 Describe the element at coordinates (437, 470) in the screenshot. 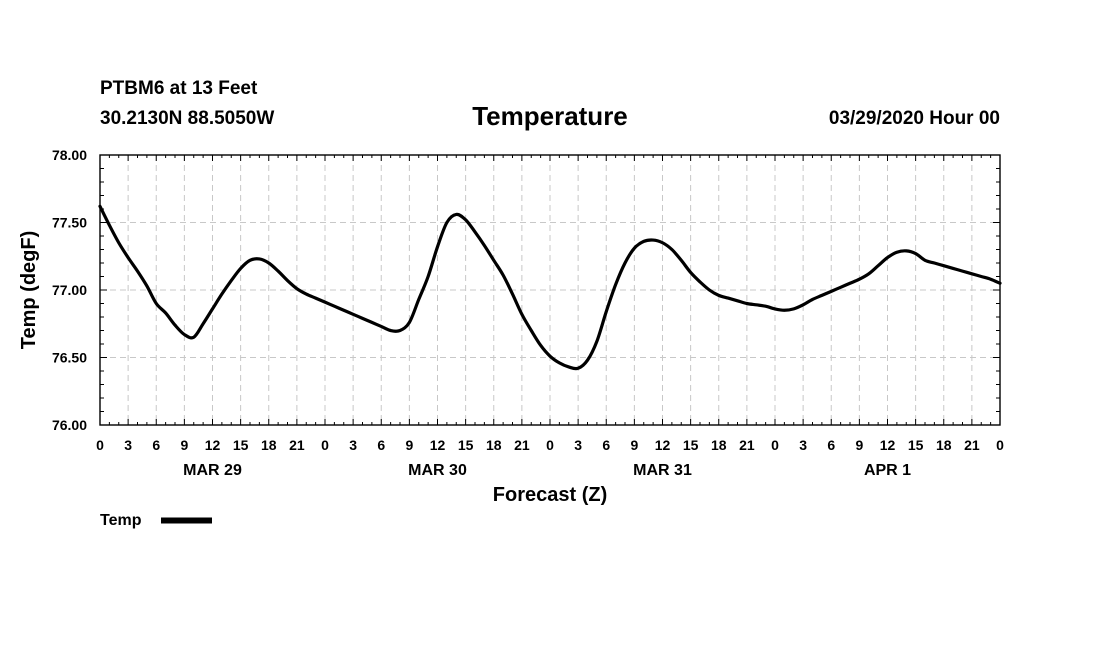

I see `day-label: MAR 30` at that location.